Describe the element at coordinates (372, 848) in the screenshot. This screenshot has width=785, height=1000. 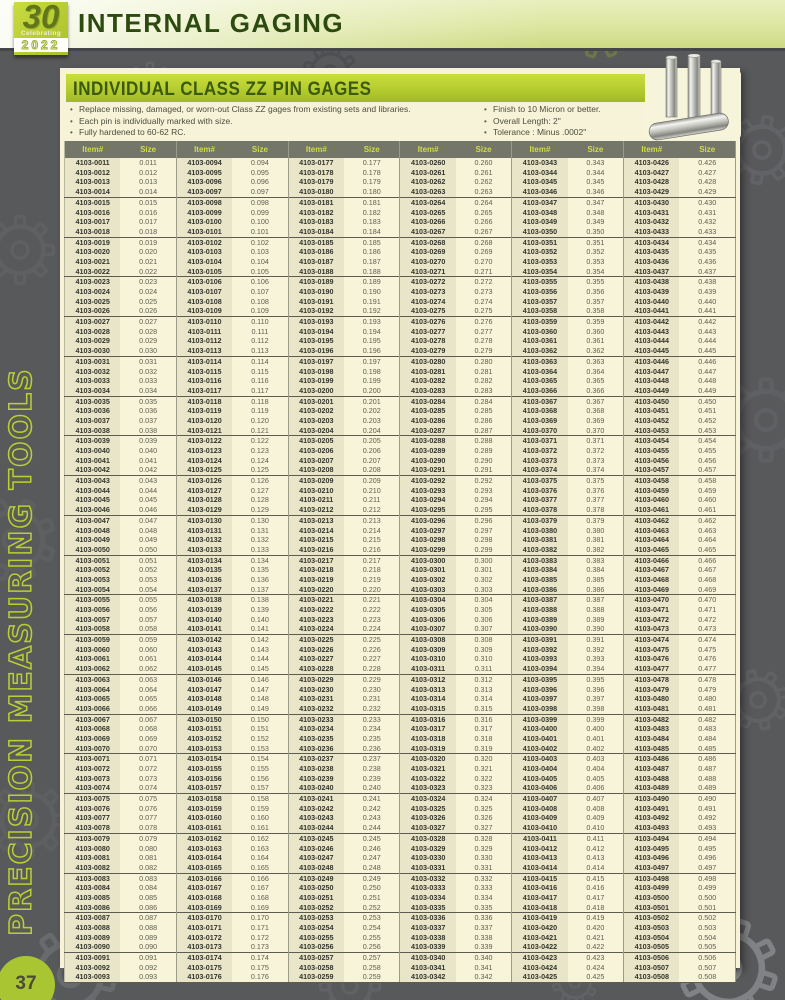
I see `size-cell: 0.246` at that location.